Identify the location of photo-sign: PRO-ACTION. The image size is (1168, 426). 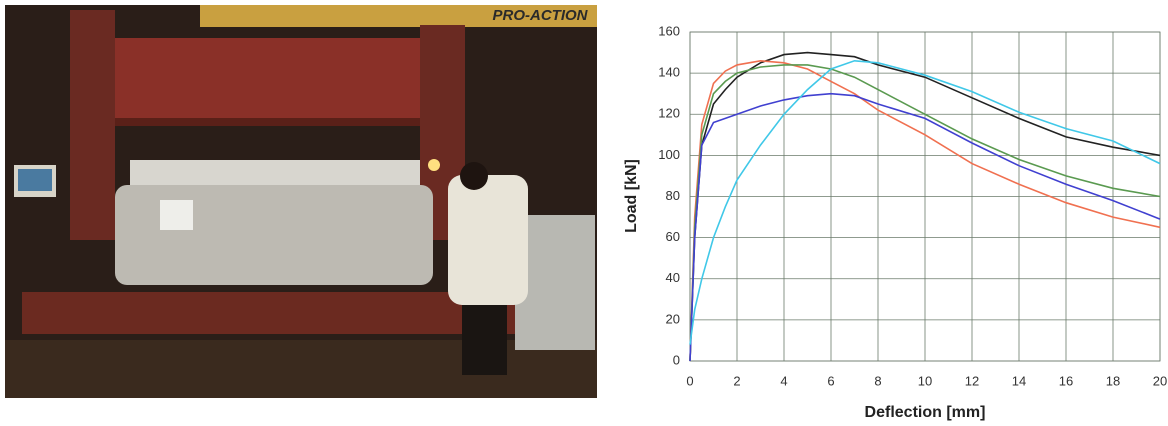
(541, 15).